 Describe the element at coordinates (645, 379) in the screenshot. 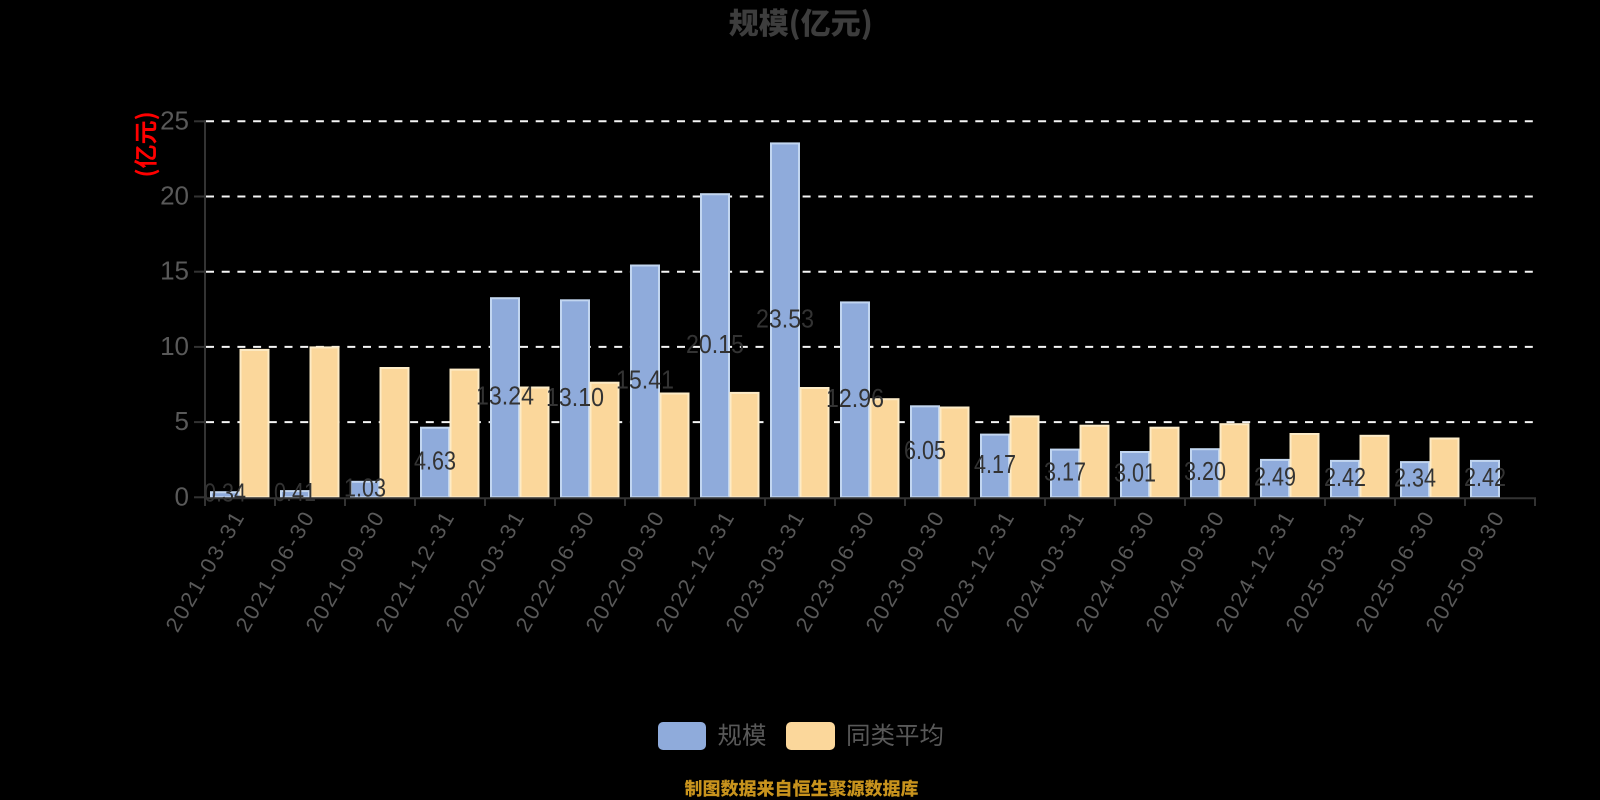

I see `svg-text: 15.41` at that location.